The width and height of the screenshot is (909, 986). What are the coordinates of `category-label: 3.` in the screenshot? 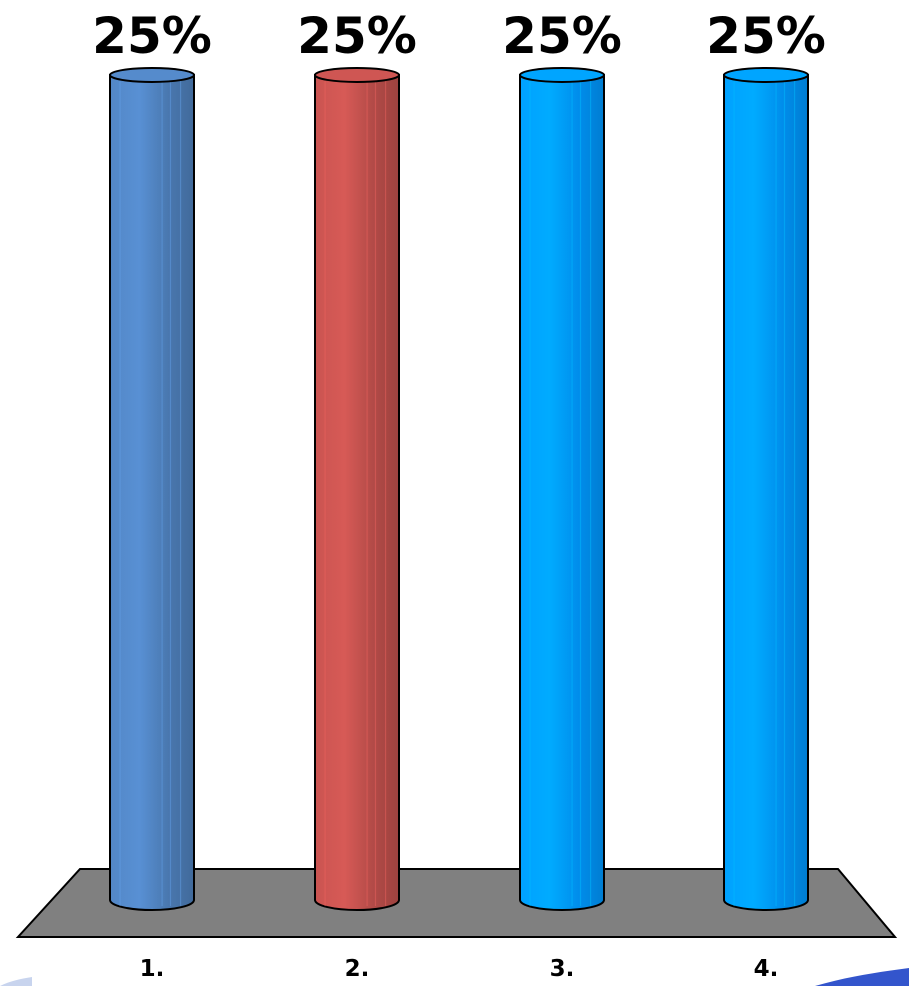 It's located at (562, 969).